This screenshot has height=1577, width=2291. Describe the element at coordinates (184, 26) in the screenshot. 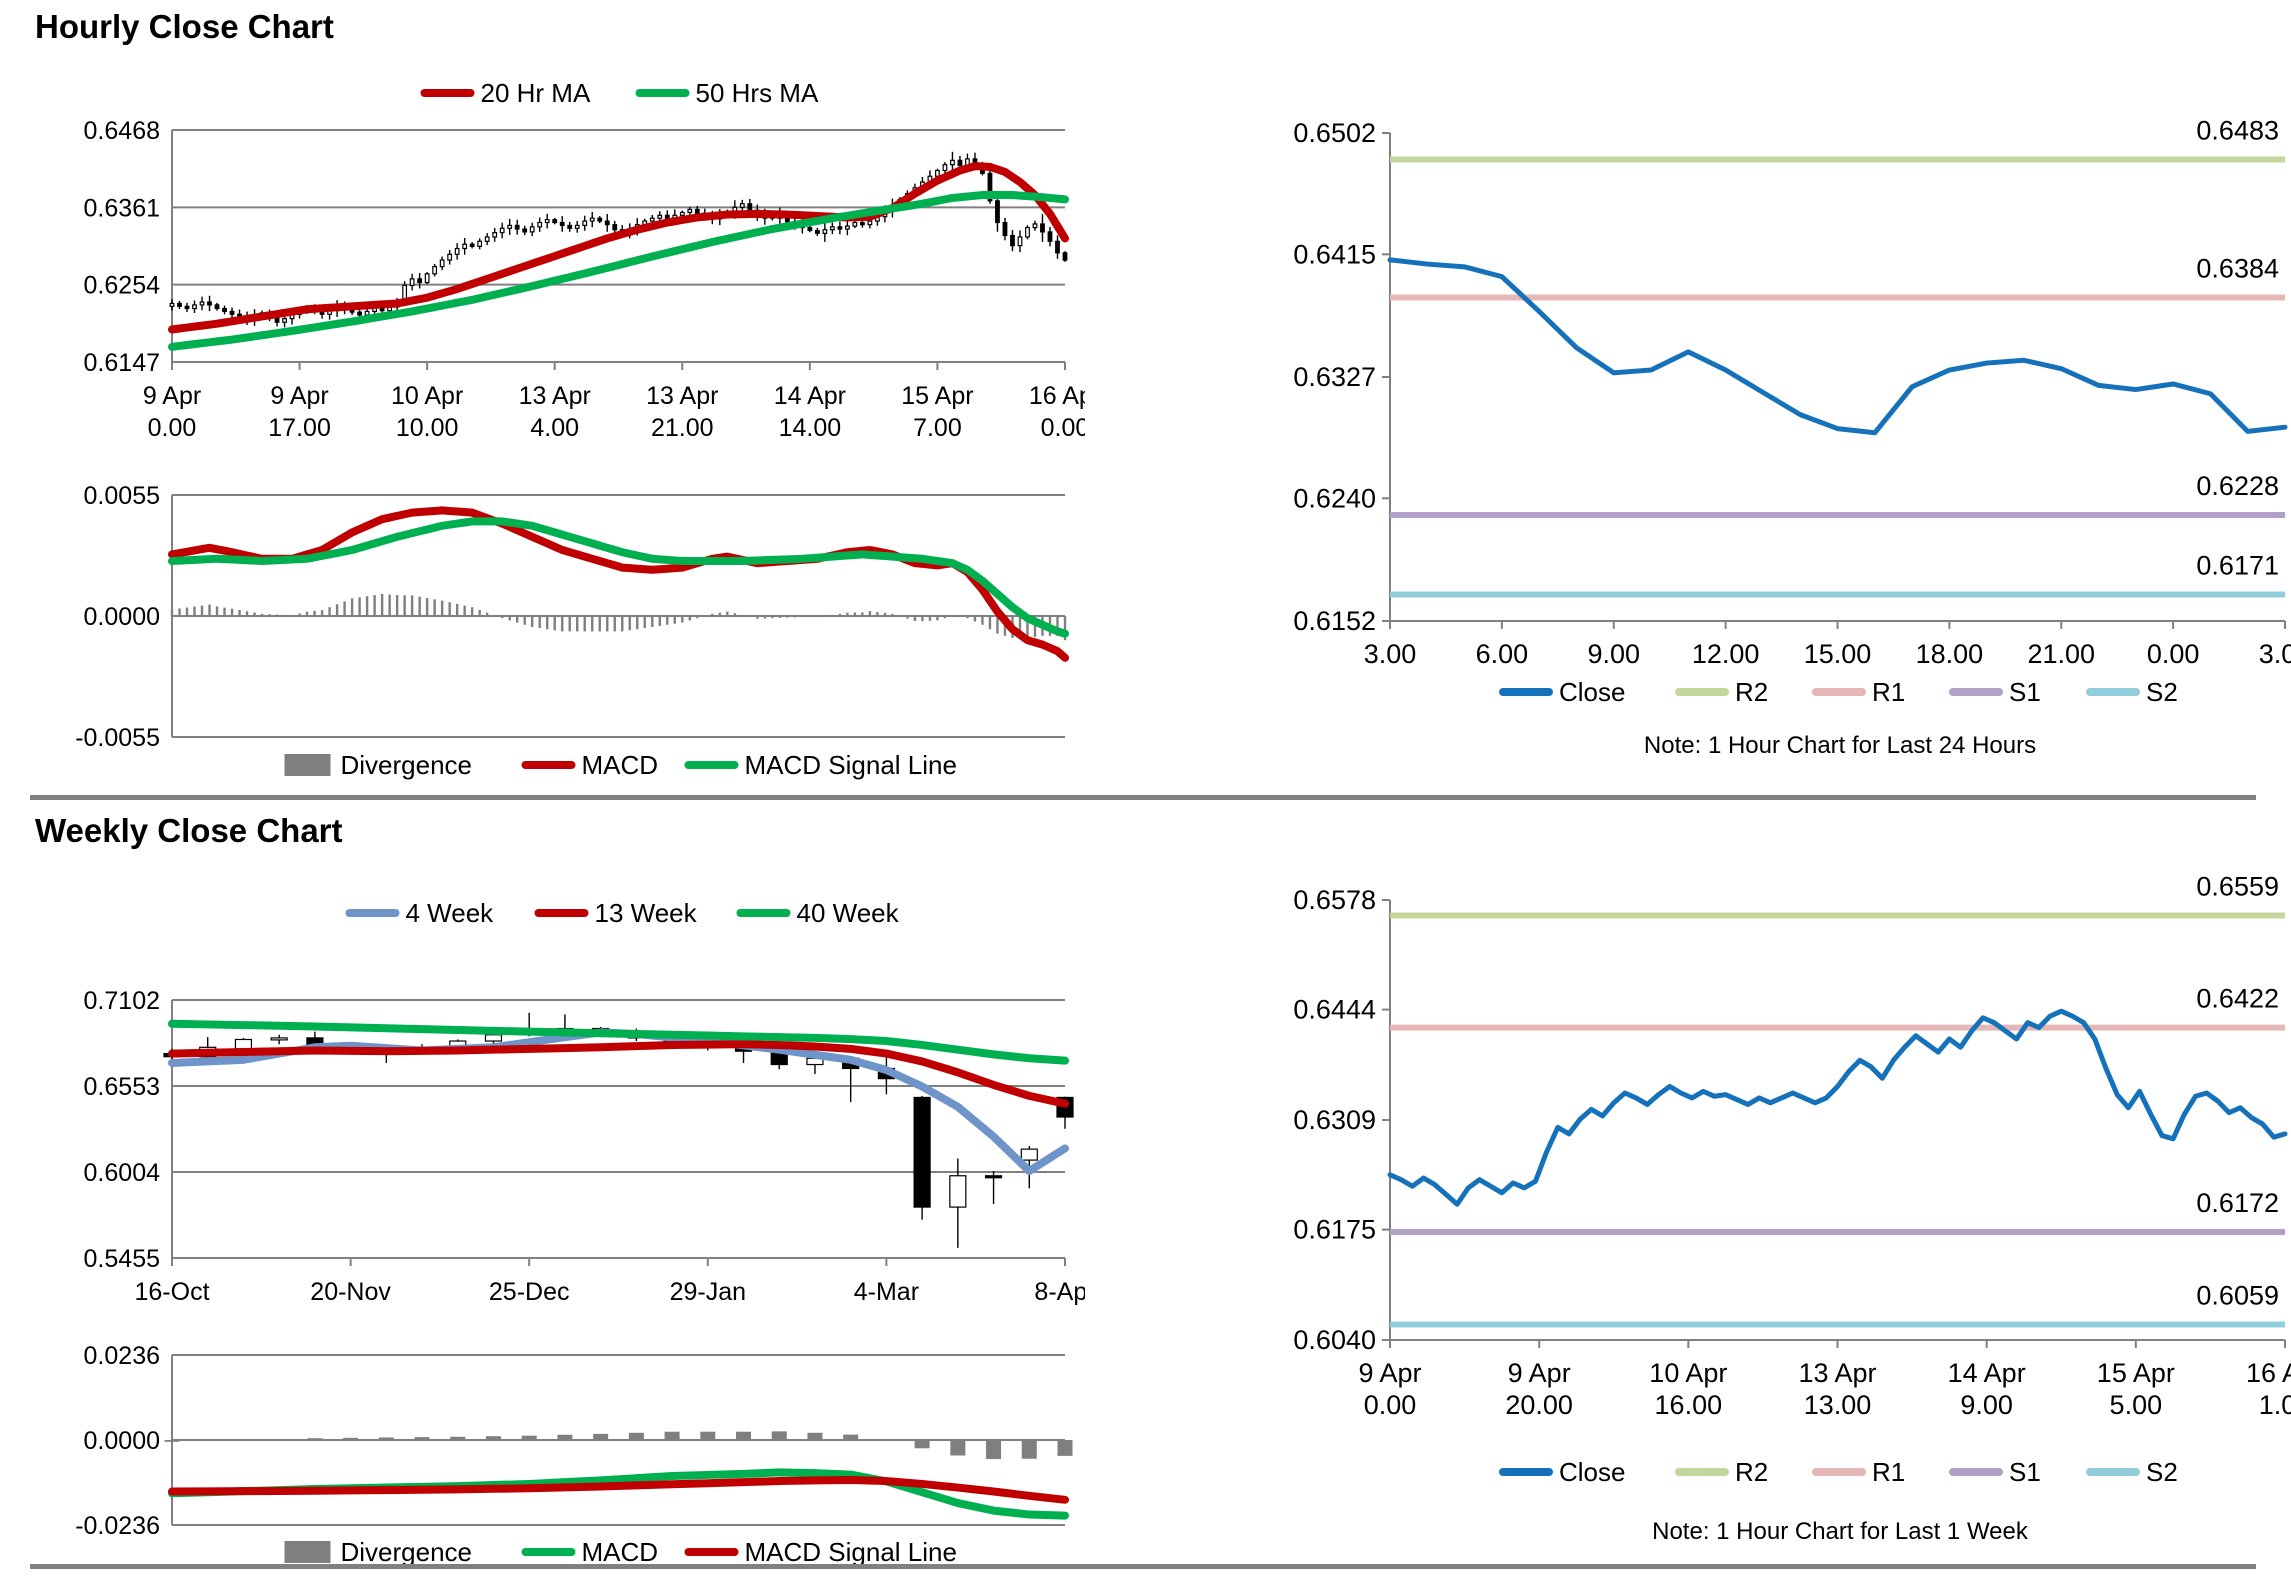

I see `hourly-section-title: Hourly Close Chart` at that location.